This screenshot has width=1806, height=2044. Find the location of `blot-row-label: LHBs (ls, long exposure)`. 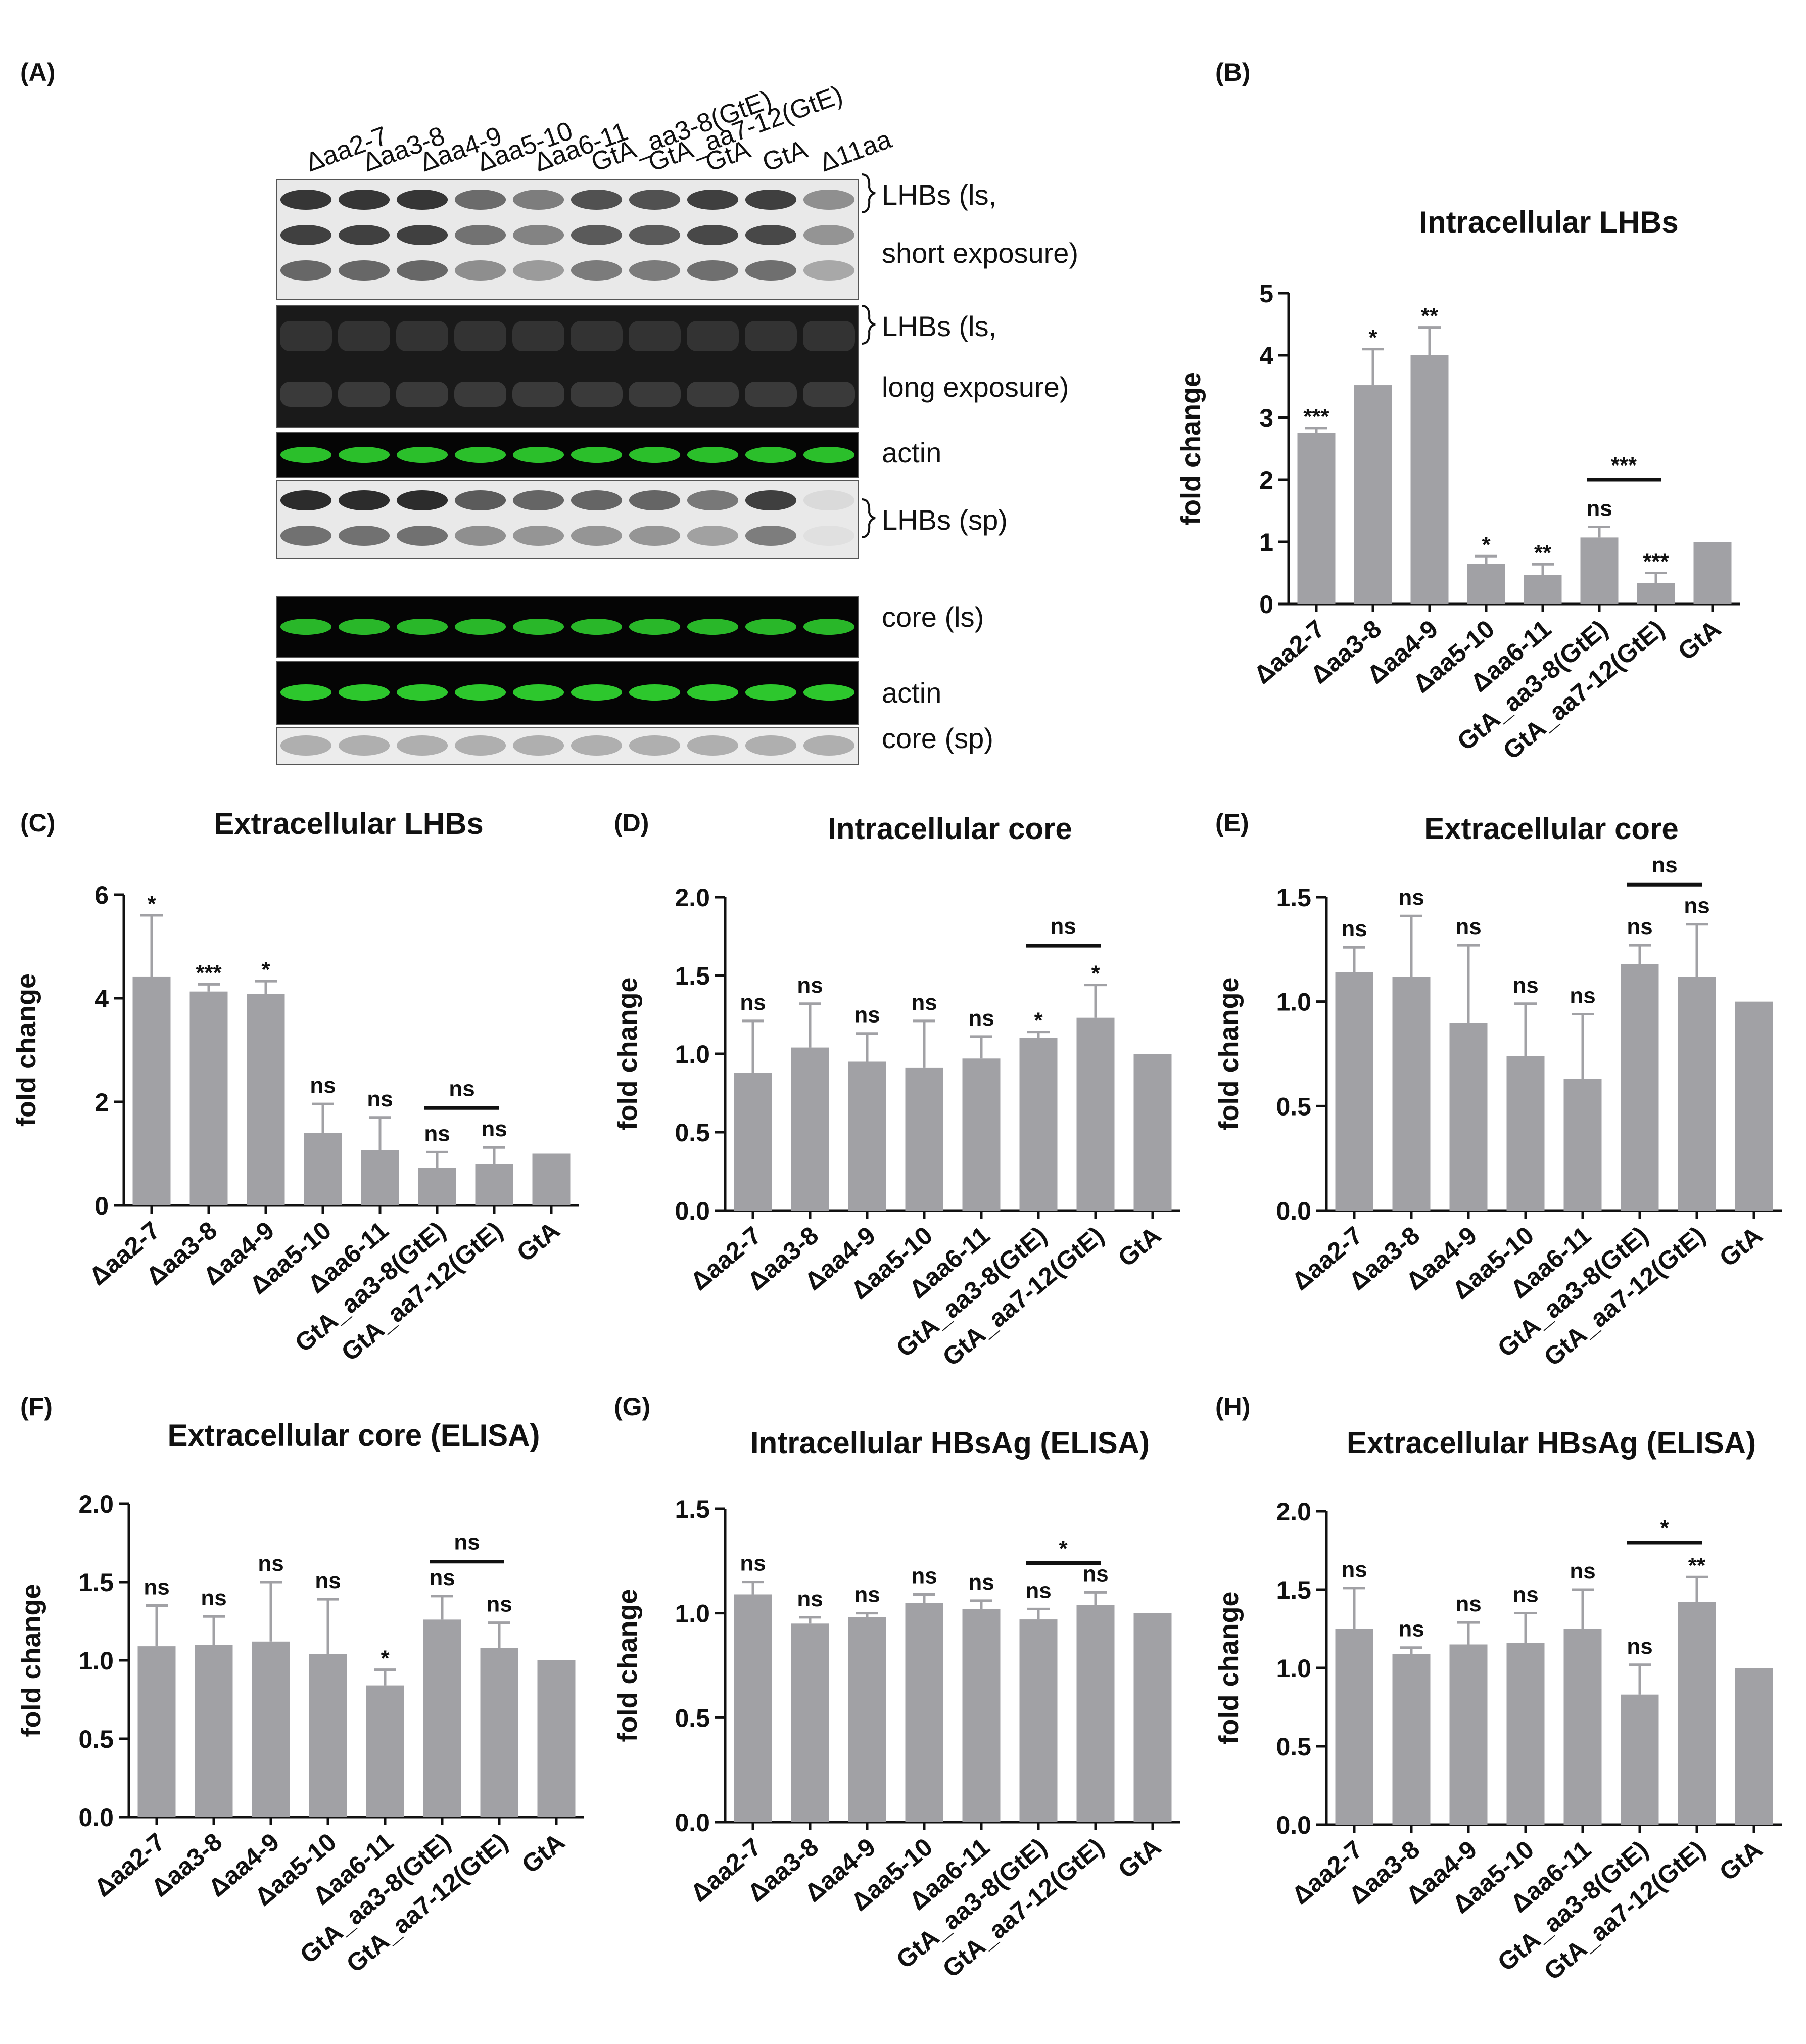

blot-row-label: LHBs (ls, long exposure) is located at coordinates (965, 354).